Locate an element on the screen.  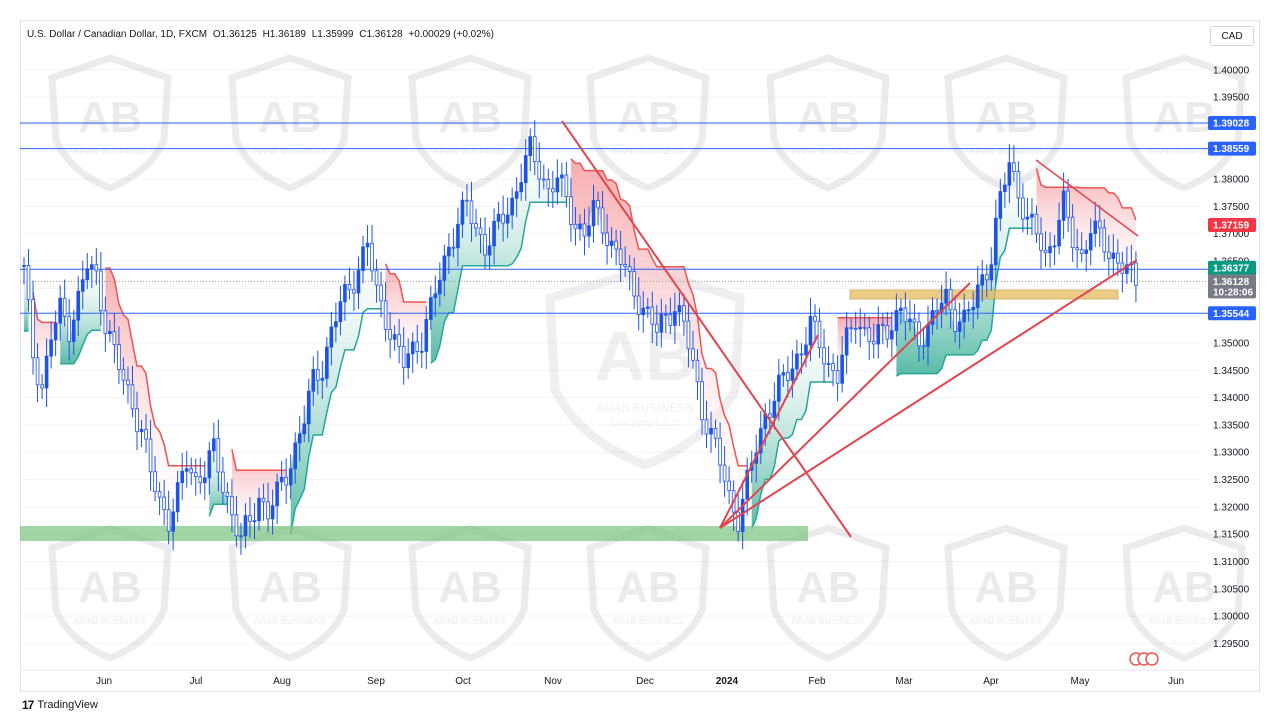
indicator-price-tag: 1.37159 is located at coordinates (1232, 225).